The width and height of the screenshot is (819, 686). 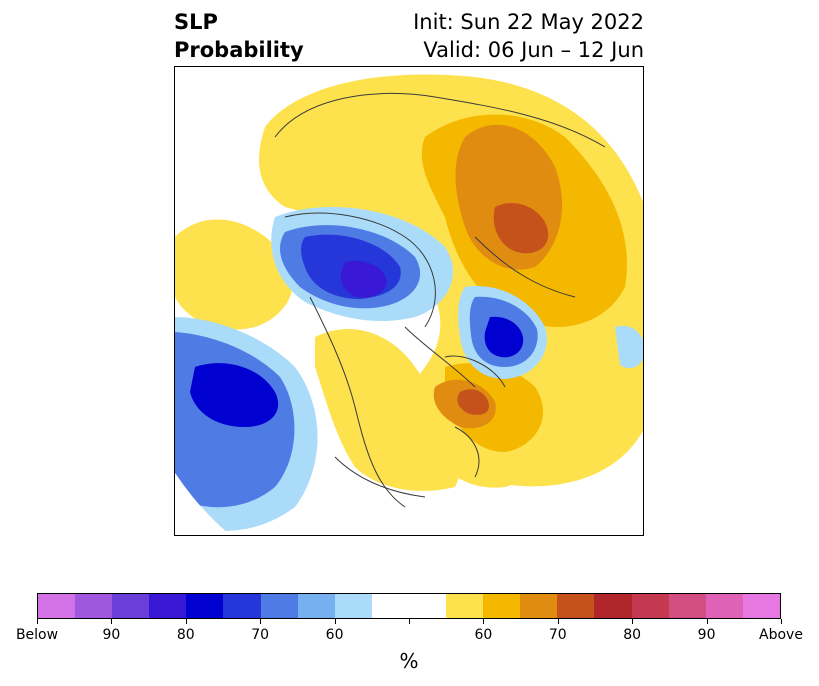 What do you see at coordinates (504, 337) in the screenshot?
I see `below-dark-atlantic` at bounding box center [504, 337].